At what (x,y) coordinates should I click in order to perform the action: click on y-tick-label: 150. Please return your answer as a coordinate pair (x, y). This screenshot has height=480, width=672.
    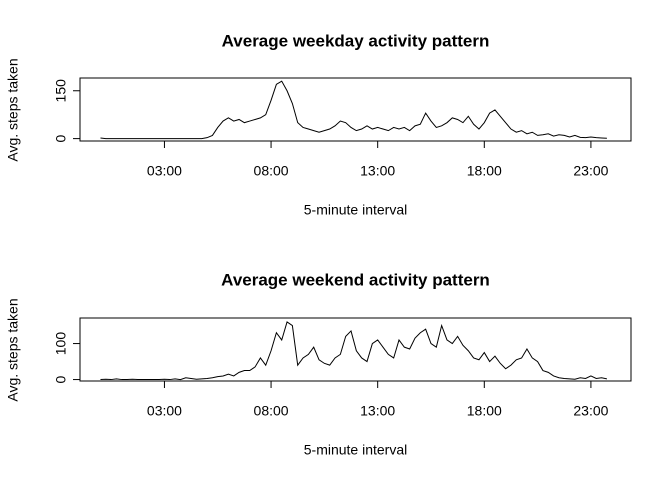
    Looking at the image, I should click on (61, 91).